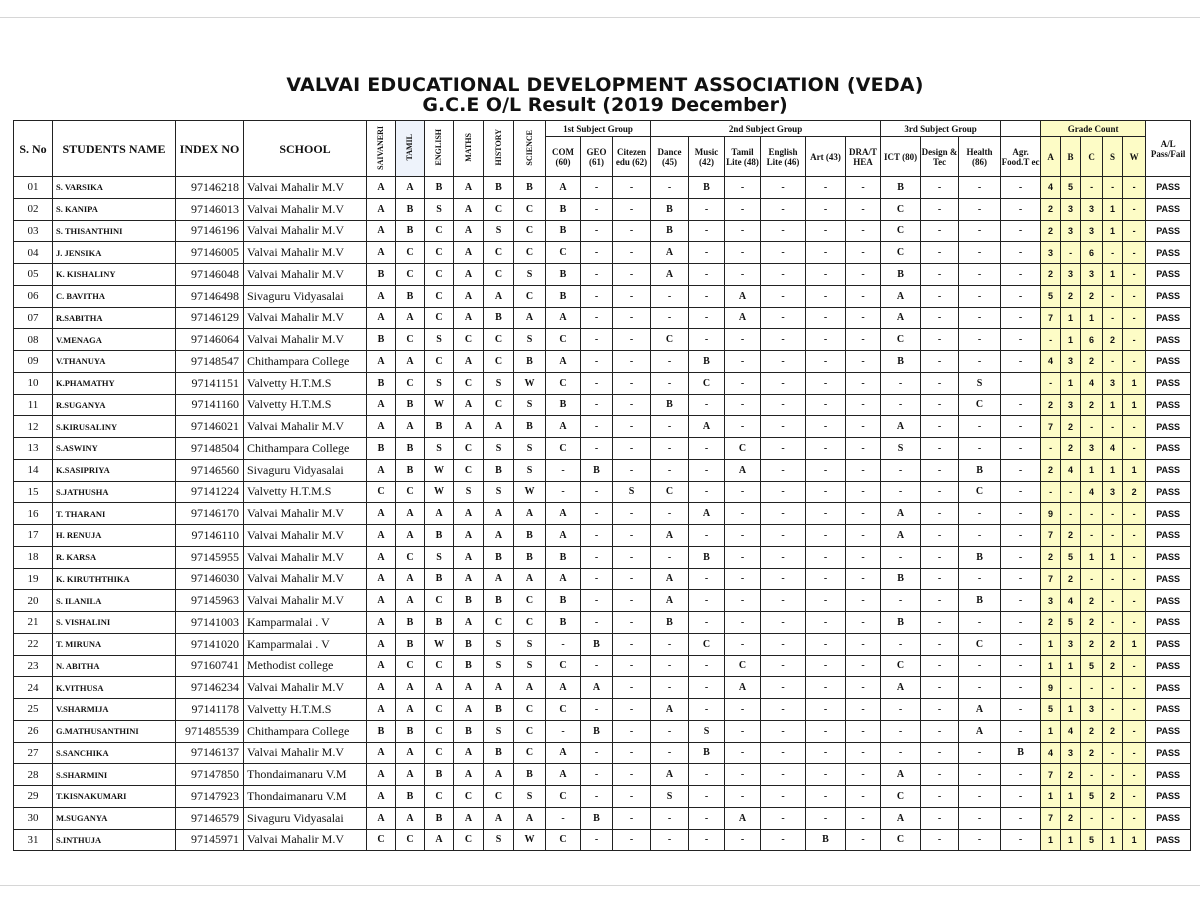 Image resolution: width=1200 pixels, height=900 pixels. I want to click on header-science-label: SCIENCE, so click(529, 147).